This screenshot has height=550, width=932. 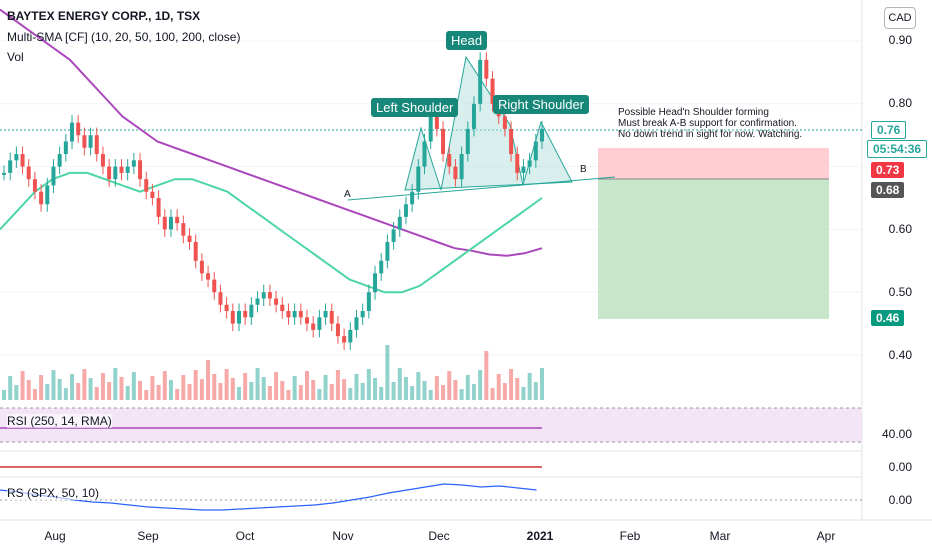 I want to click on time-tick: Nov, so click(x=343, y=536).